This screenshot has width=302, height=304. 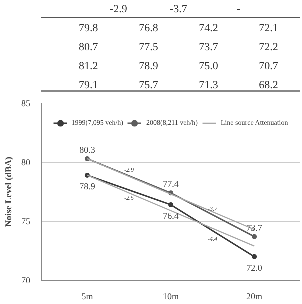 What do you see at coordinates (26, 221) in the screenshot?
I see `y-tick-label: 75` at bounding box center [26, 221].